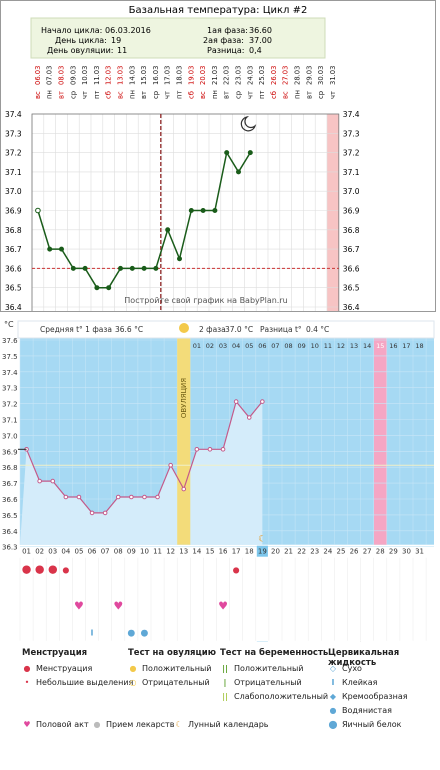  What do you see at coordinates (351, 288) in the screenshot?
I see `y-tick-right: 36.5` at bounding box center [351, 288].